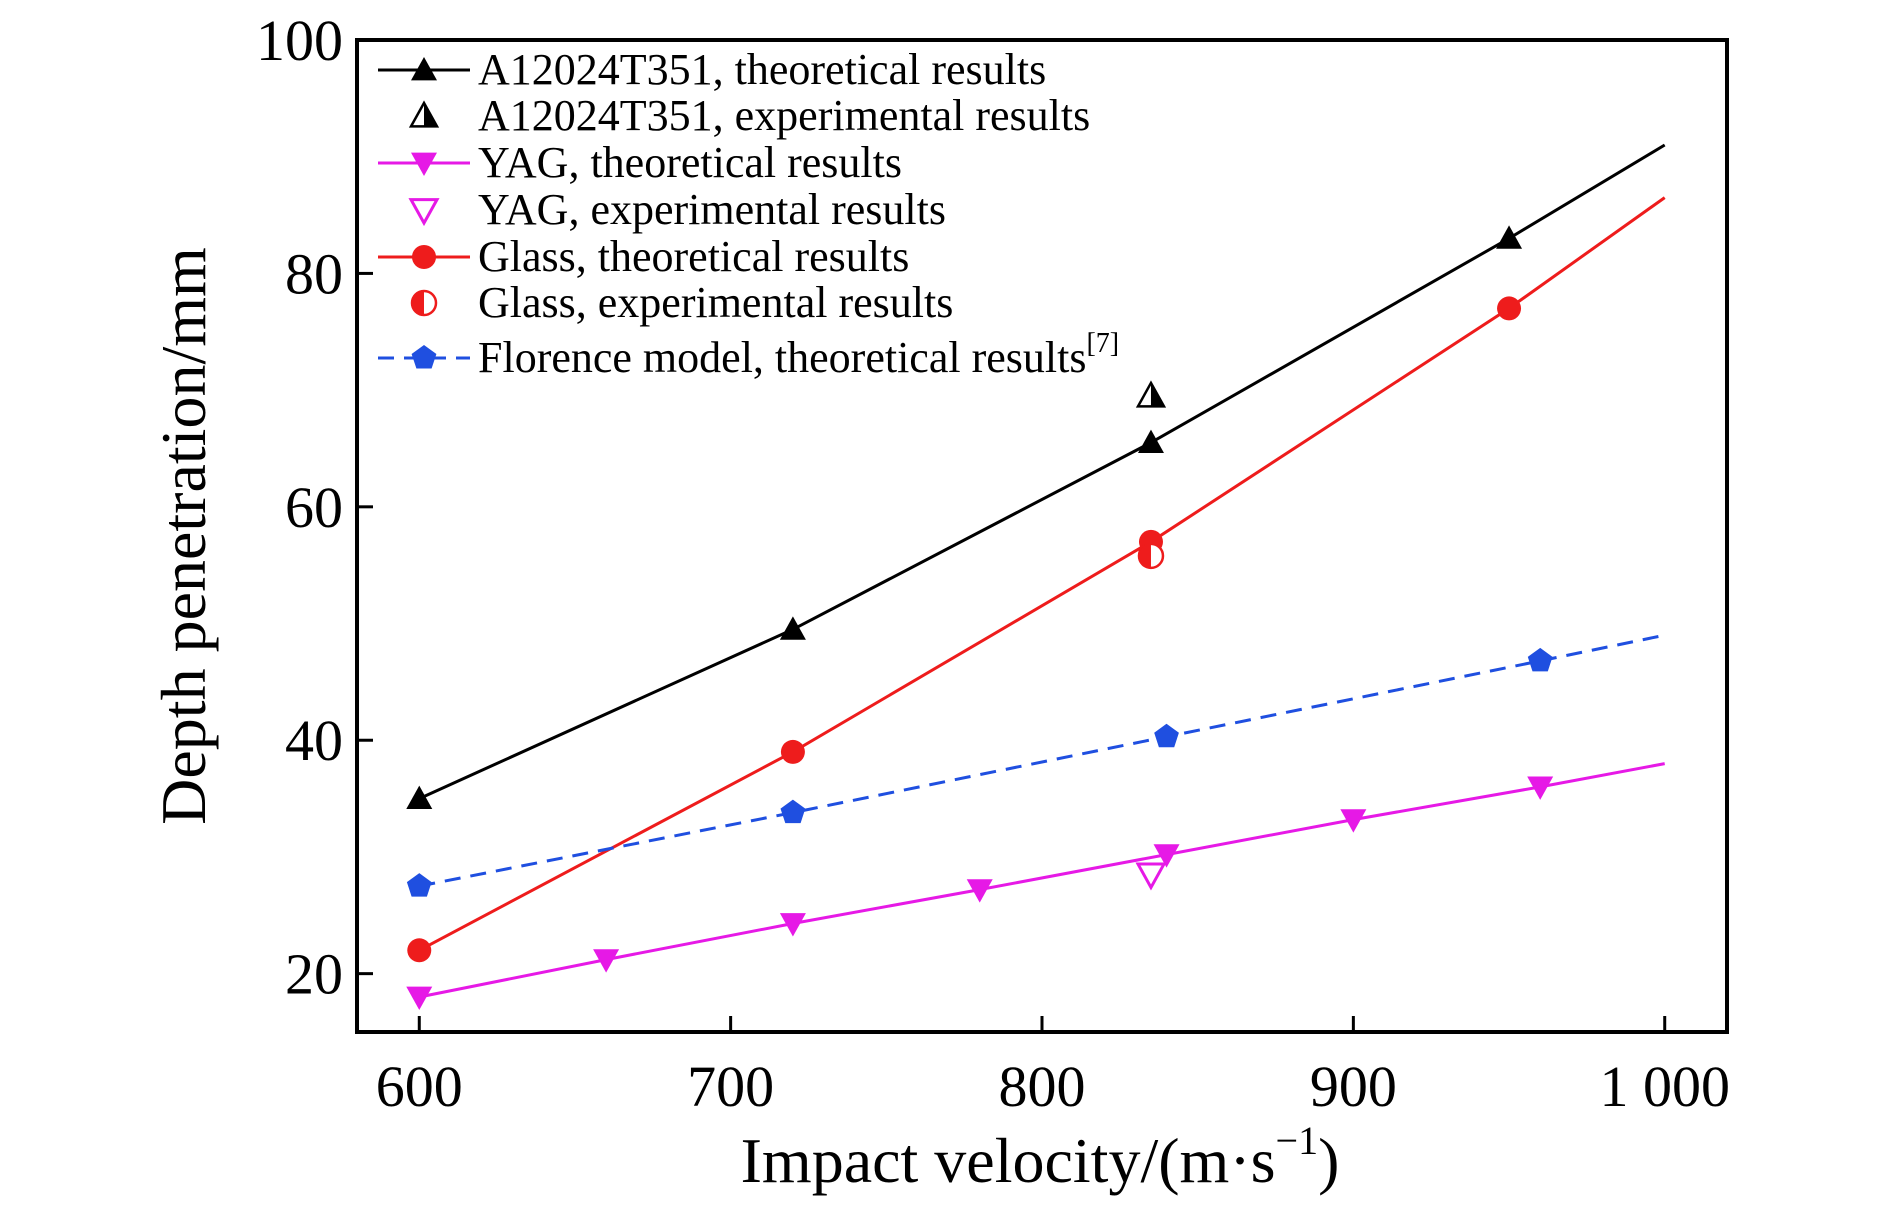  I want to click on legend-label-text: Glass, theoretical results, so click(693, 256).